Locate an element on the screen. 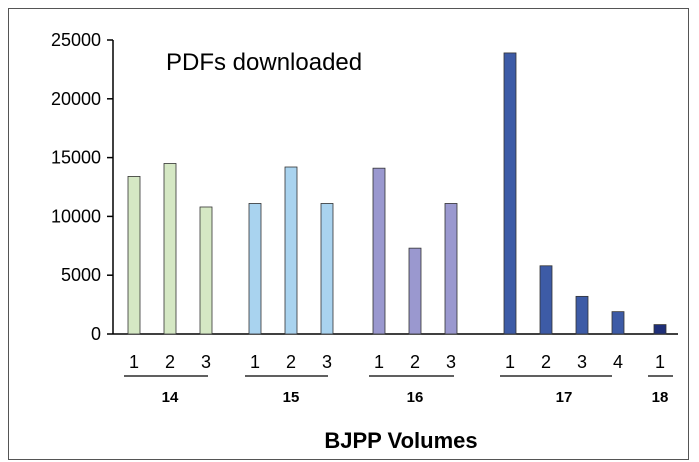 The height and width of the screenshot is (462, 699). bar-vol17-issue1 is located at coordinates (510, 193).